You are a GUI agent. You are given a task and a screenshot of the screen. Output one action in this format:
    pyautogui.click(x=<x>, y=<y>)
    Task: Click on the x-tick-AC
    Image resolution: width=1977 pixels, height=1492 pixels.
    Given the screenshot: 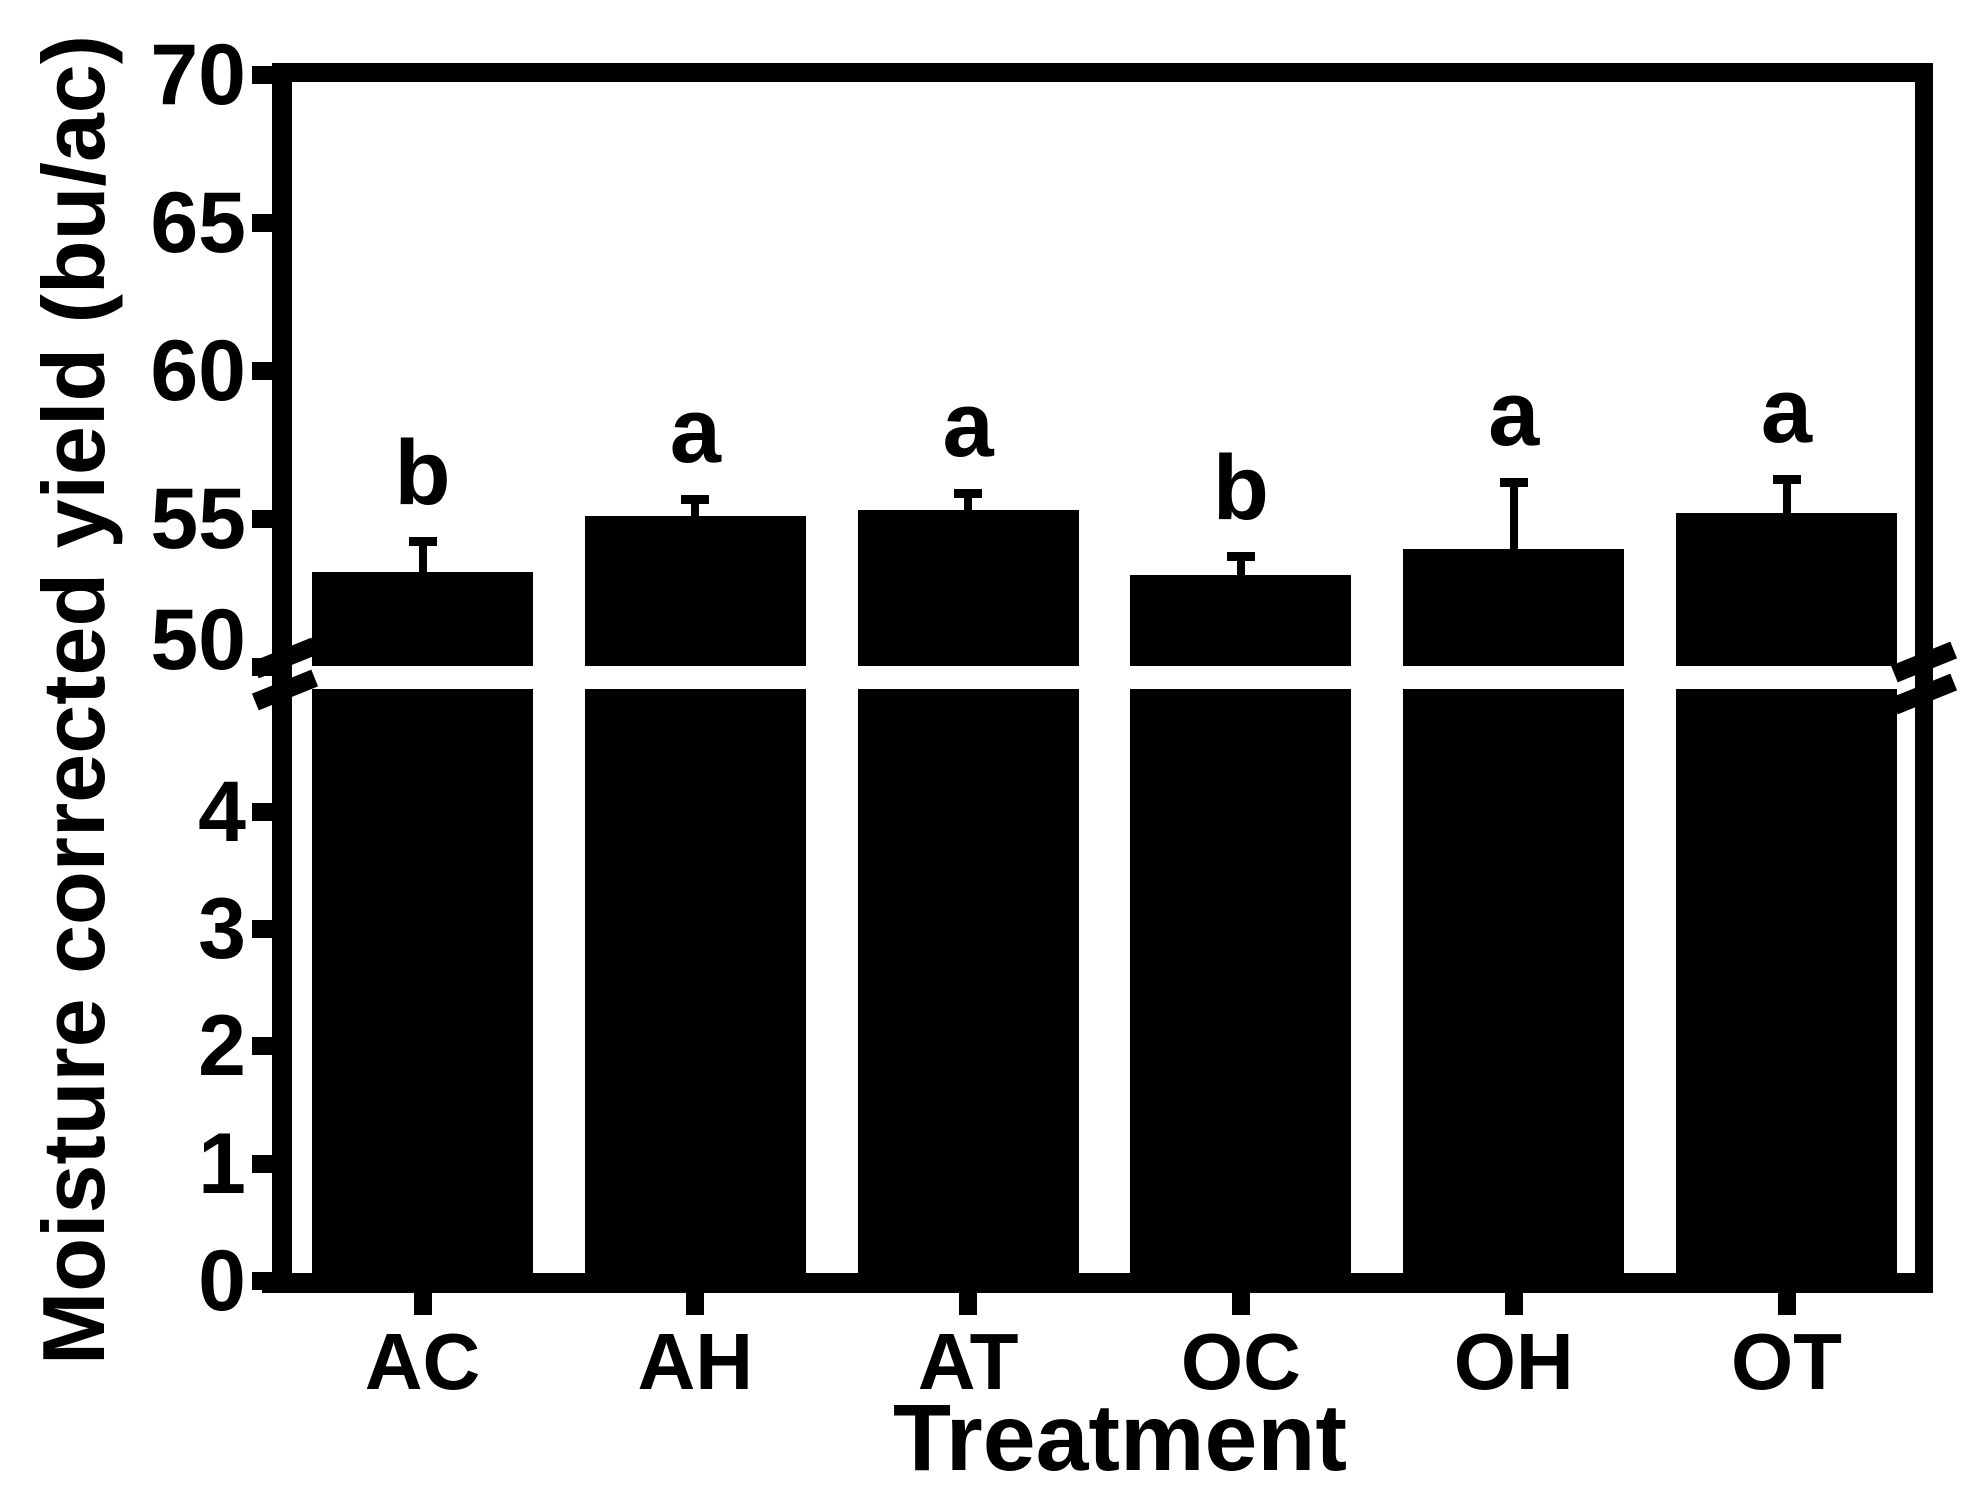 What is the action you would take?
    pyautogui.click(x=422, y=1303)
    